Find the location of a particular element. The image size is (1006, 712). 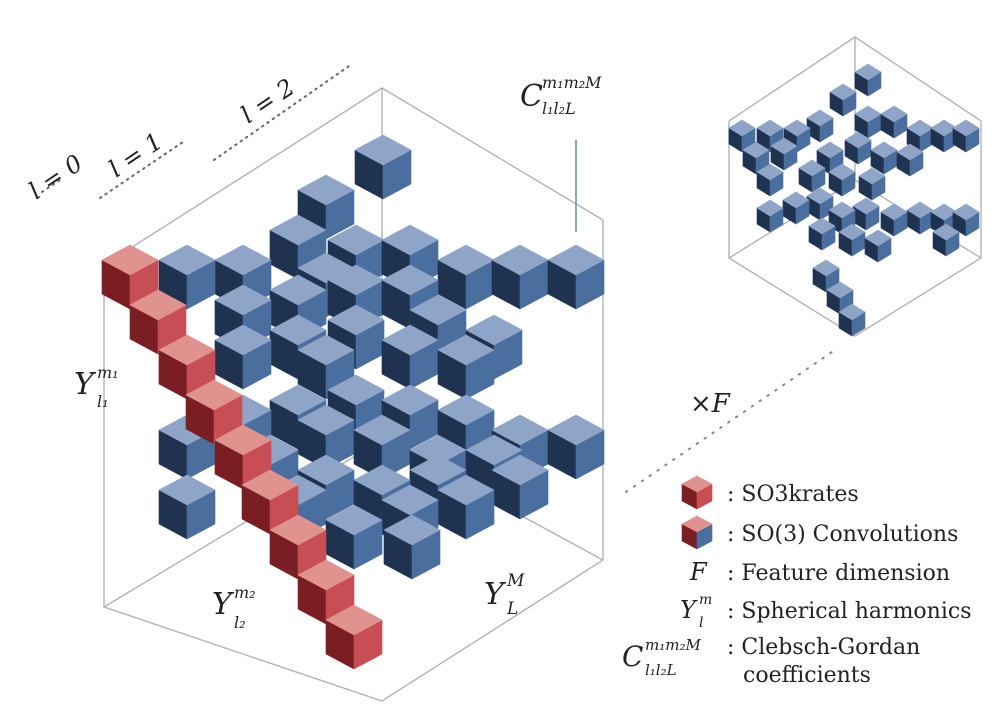

axis-right-base: Y is located at coordinates (495, 594).